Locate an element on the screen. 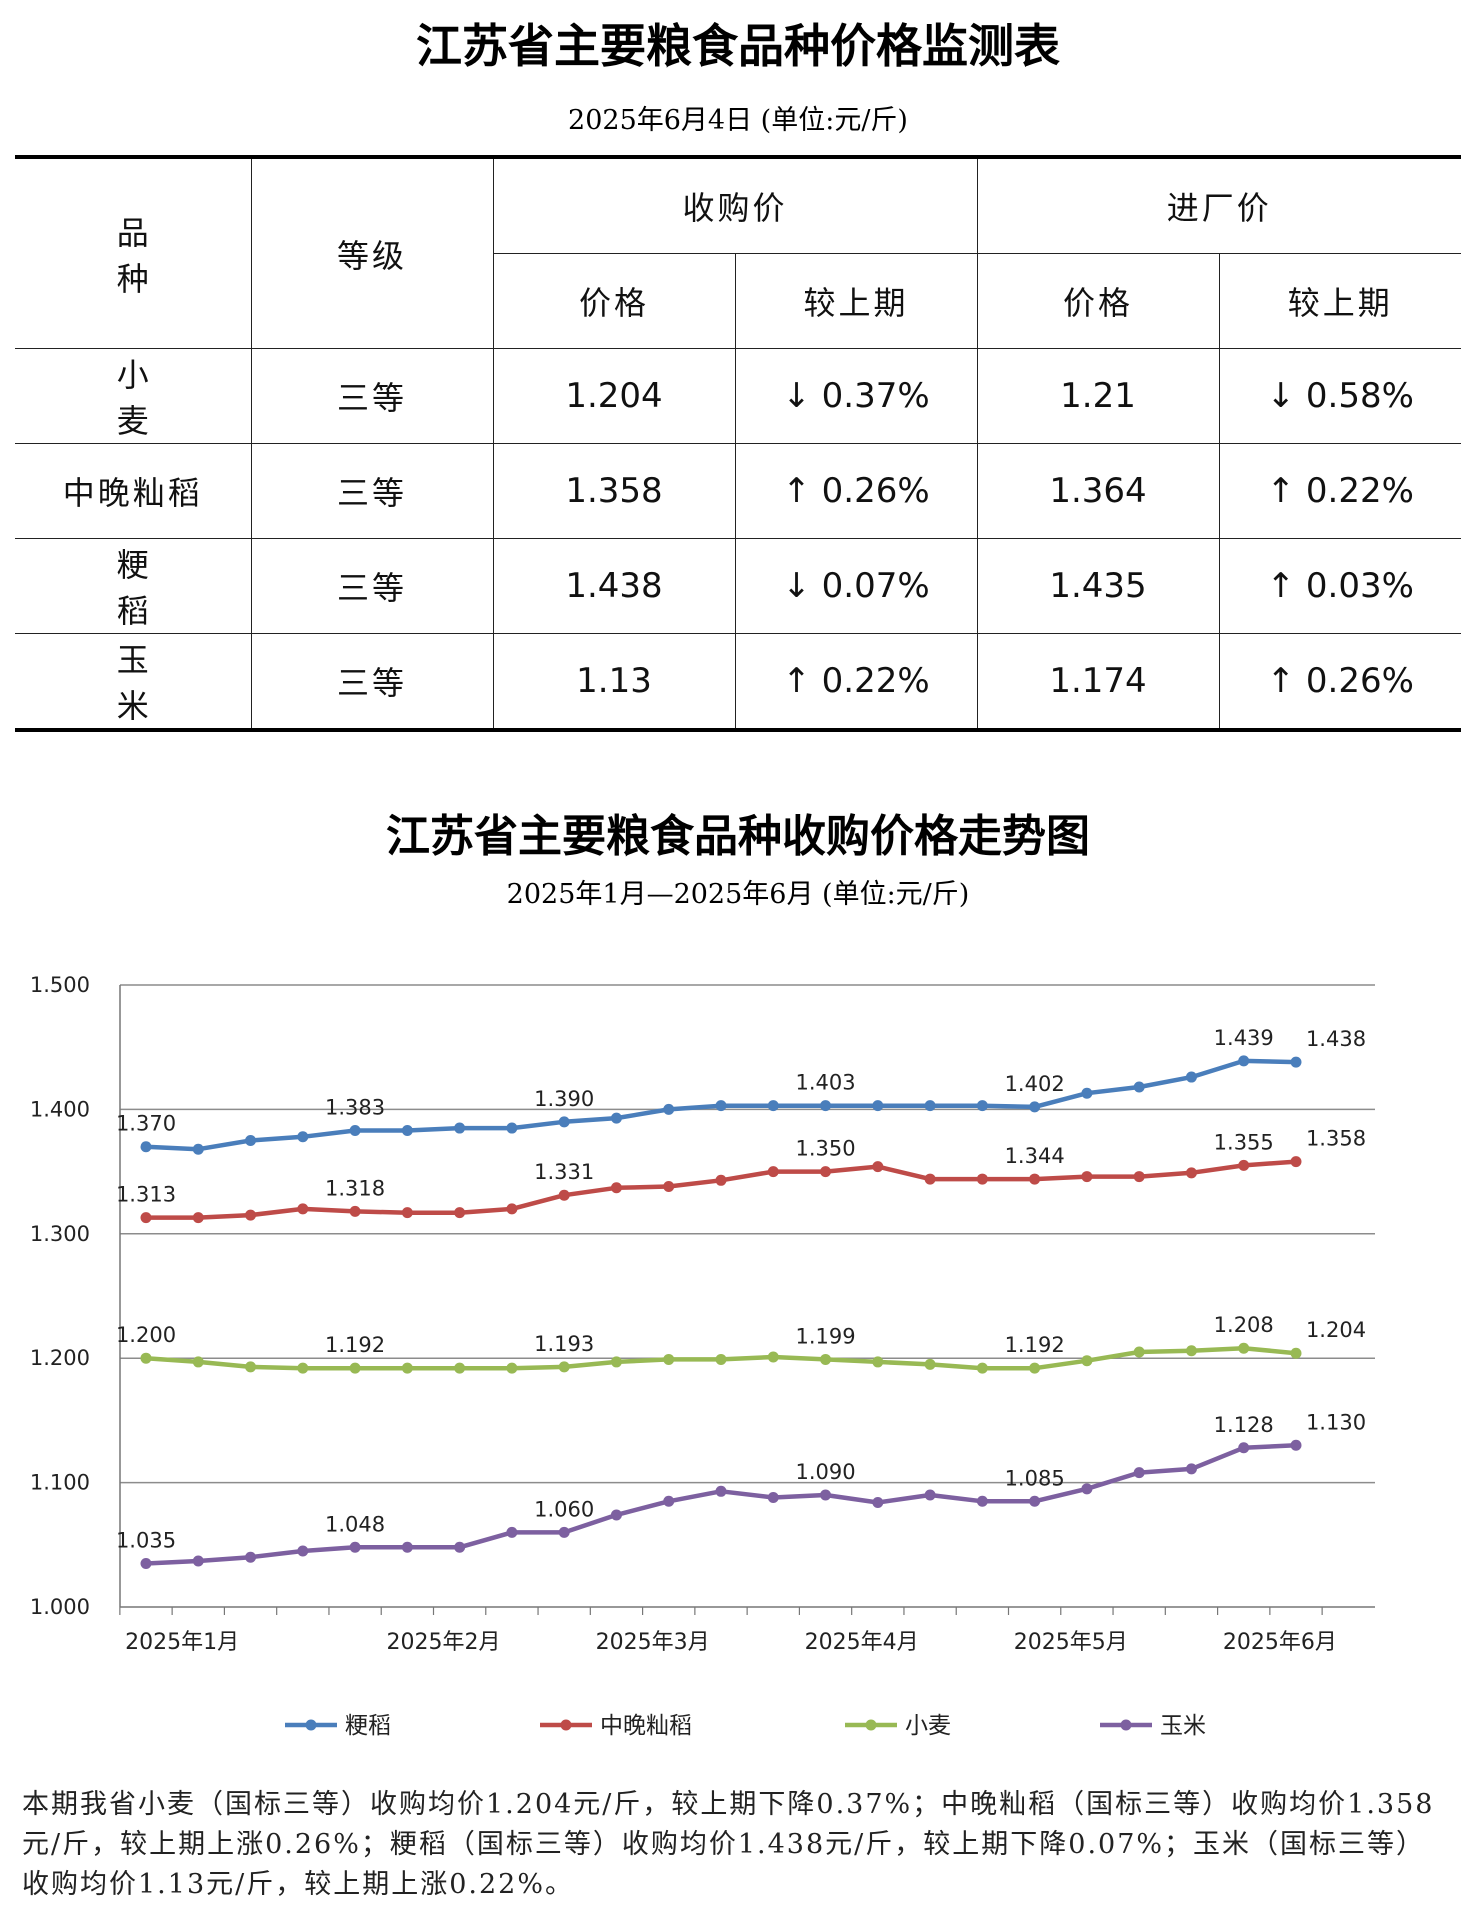 The height and width of the screenshot is (1915, 1476). subheader-purchase-change: 较上期 is located at coordinates (856, 301).